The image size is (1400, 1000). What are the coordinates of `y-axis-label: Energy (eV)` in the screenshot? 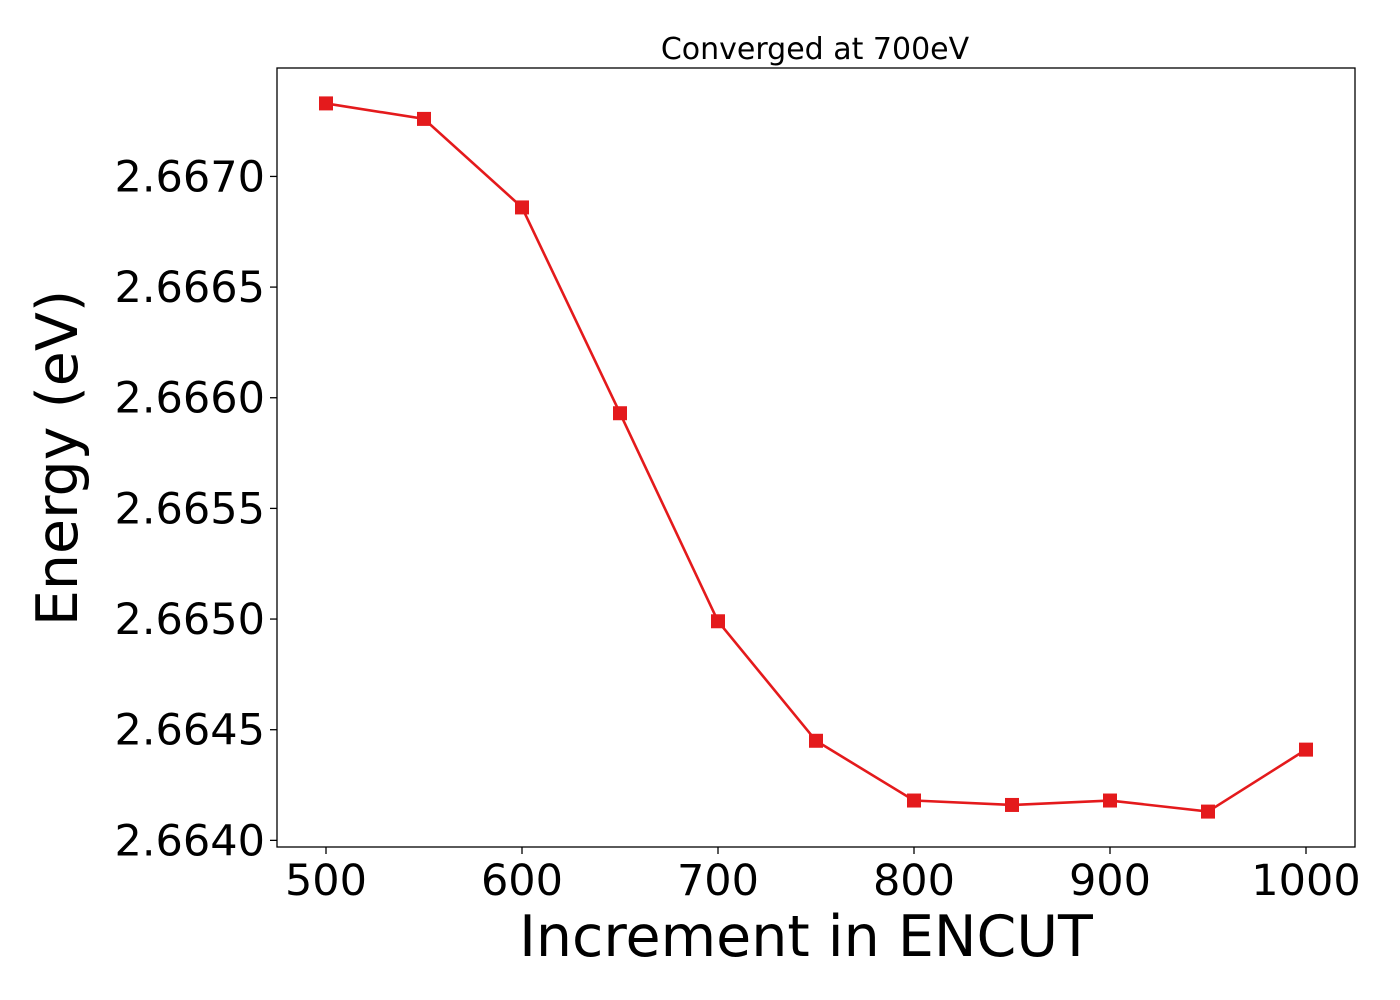 It's located at (58, 458).